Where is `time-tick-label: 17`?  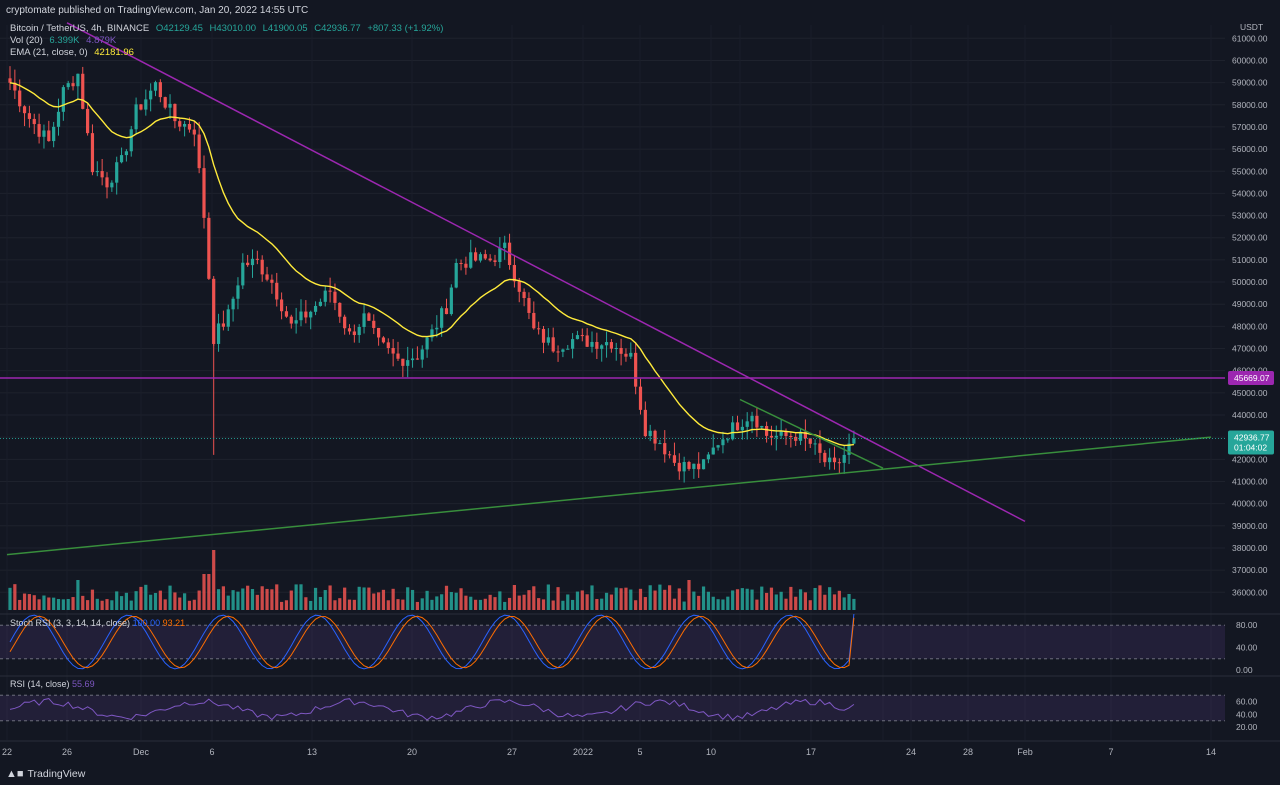 time-tick-label: 17 is located at coordinates (811, 752).